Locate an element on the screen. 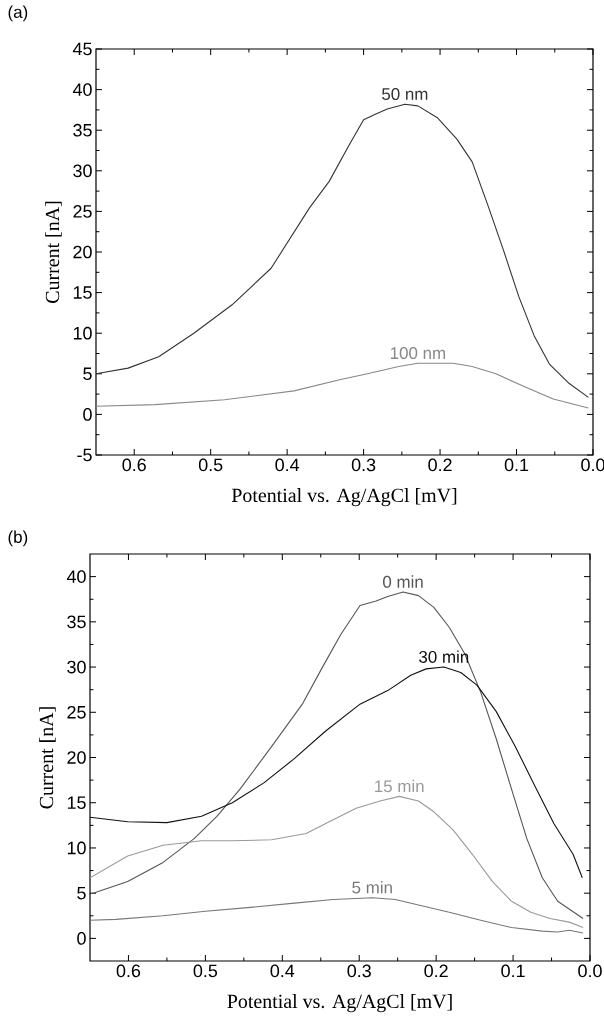 This screenshot has height=1031, width=604. series-label: 5 min is located at coordinates (372, 887).